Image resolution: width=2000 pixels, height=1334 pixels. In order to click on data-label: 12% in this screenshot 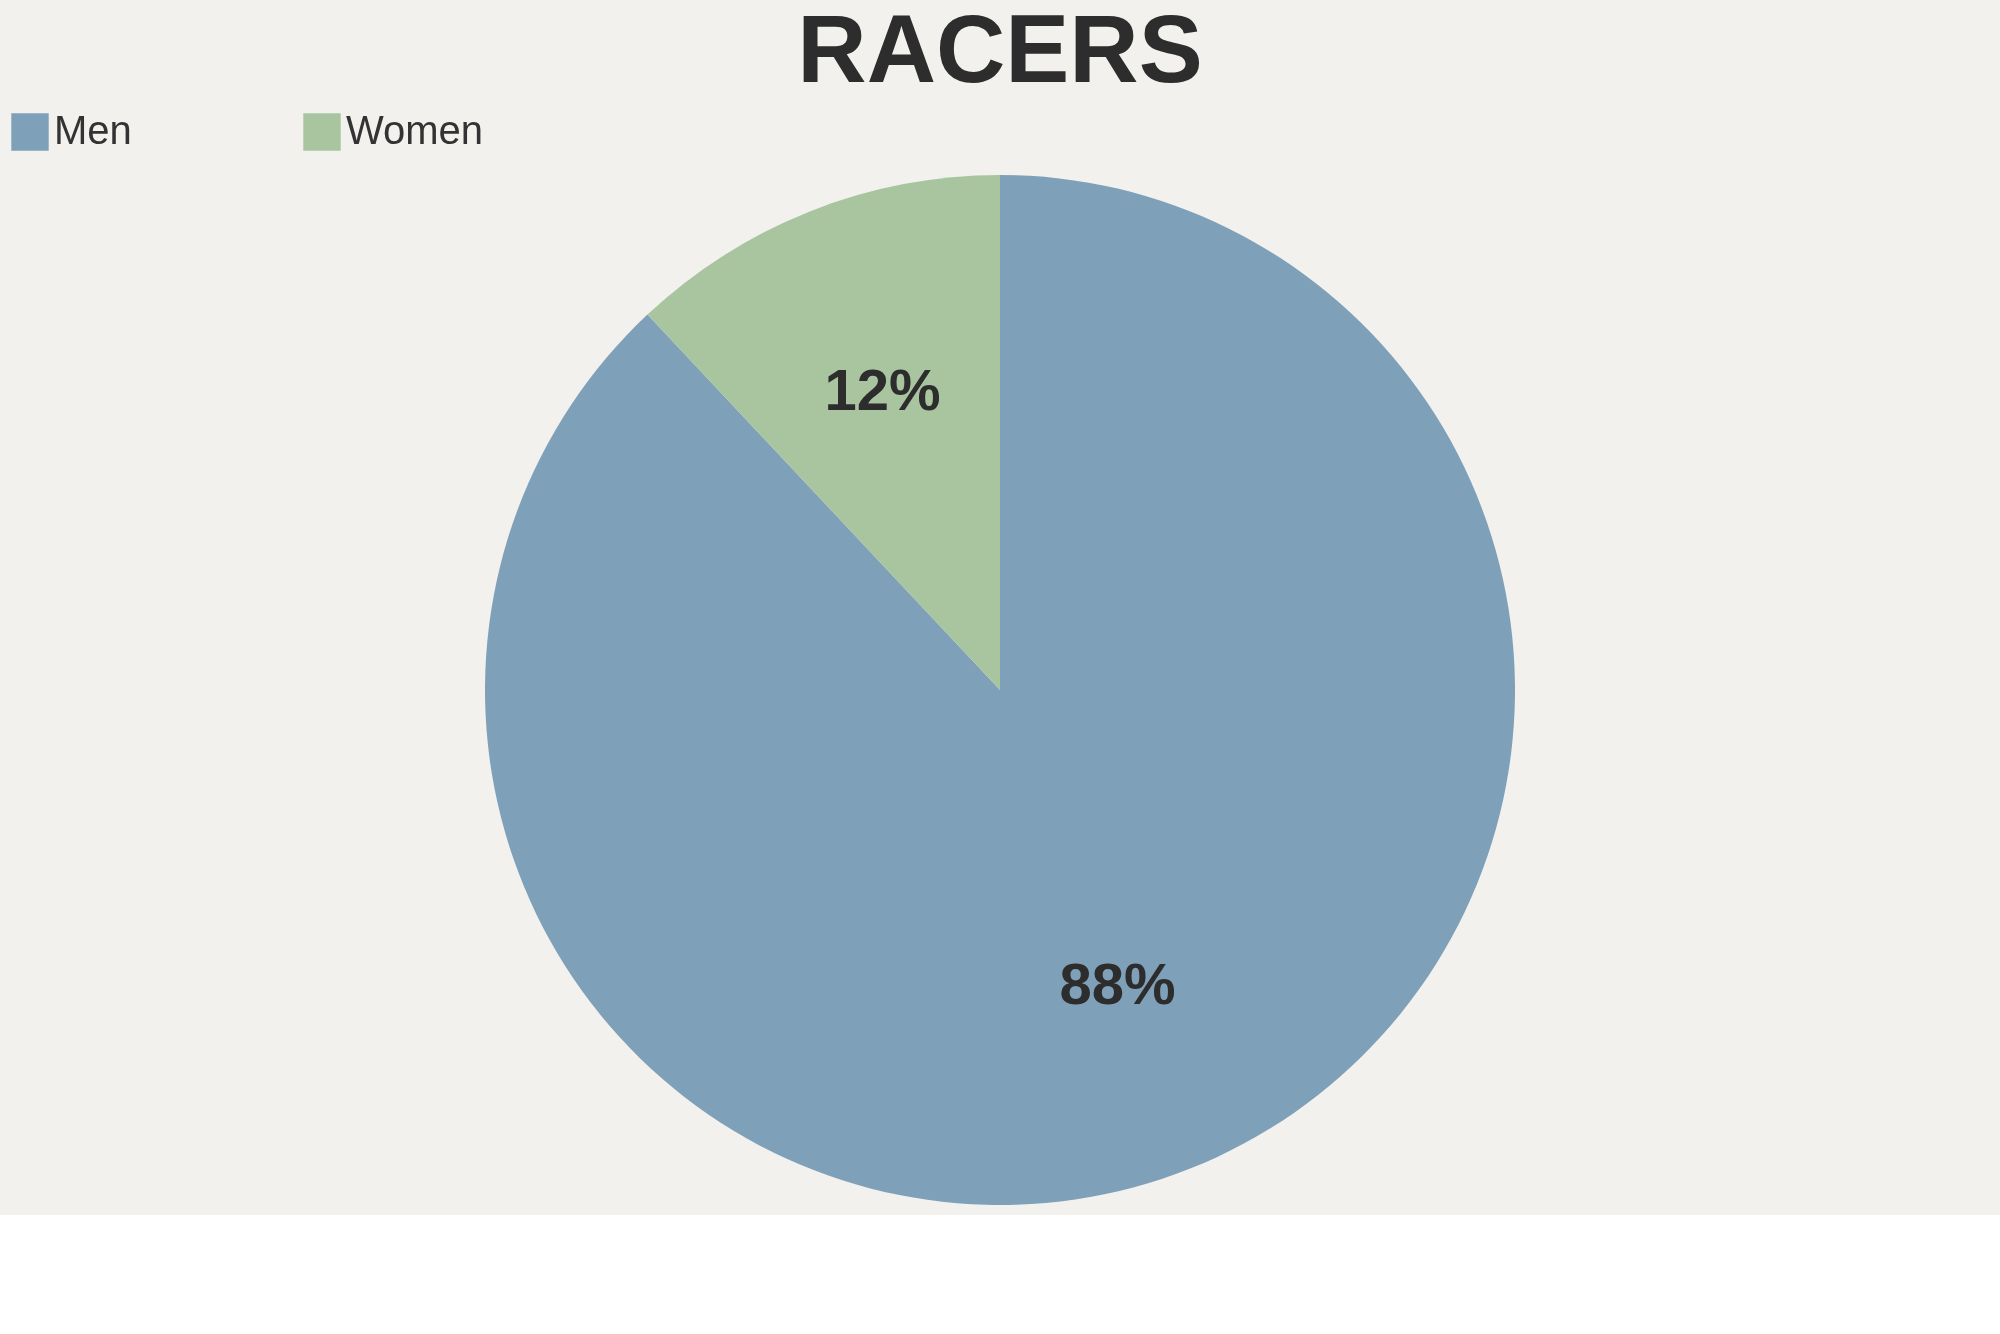, I will do `click(882, 390)`.